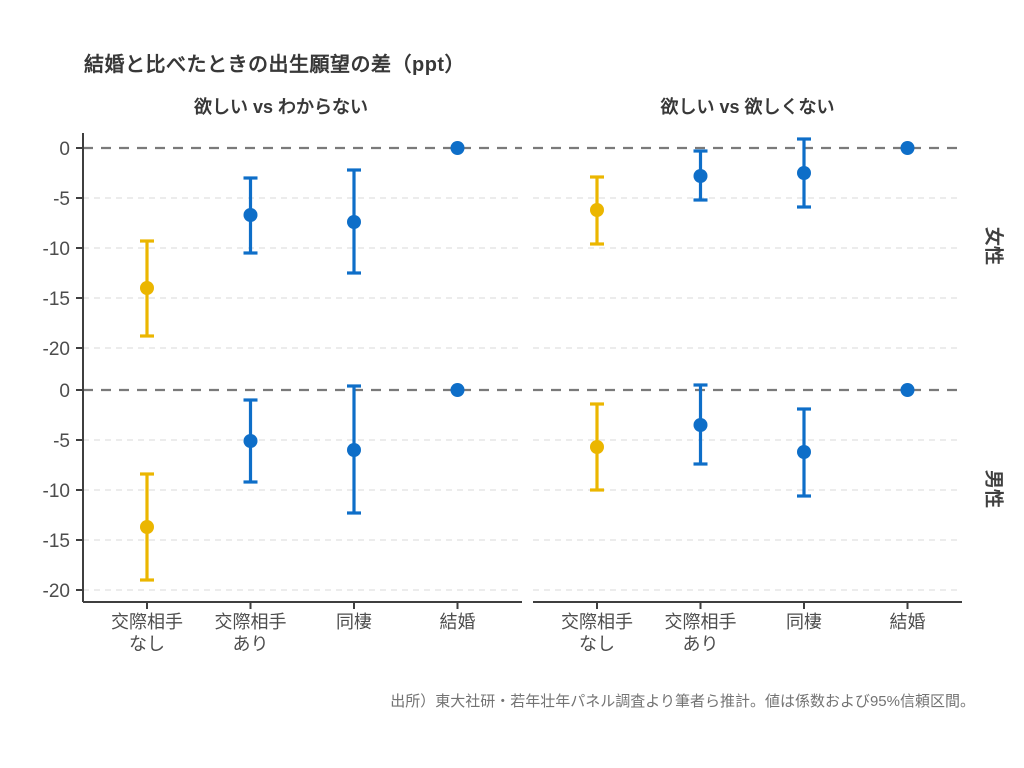 The image size is (1024, 768). I want to click on row-facet-label-men: 男性, so click(993, 489).